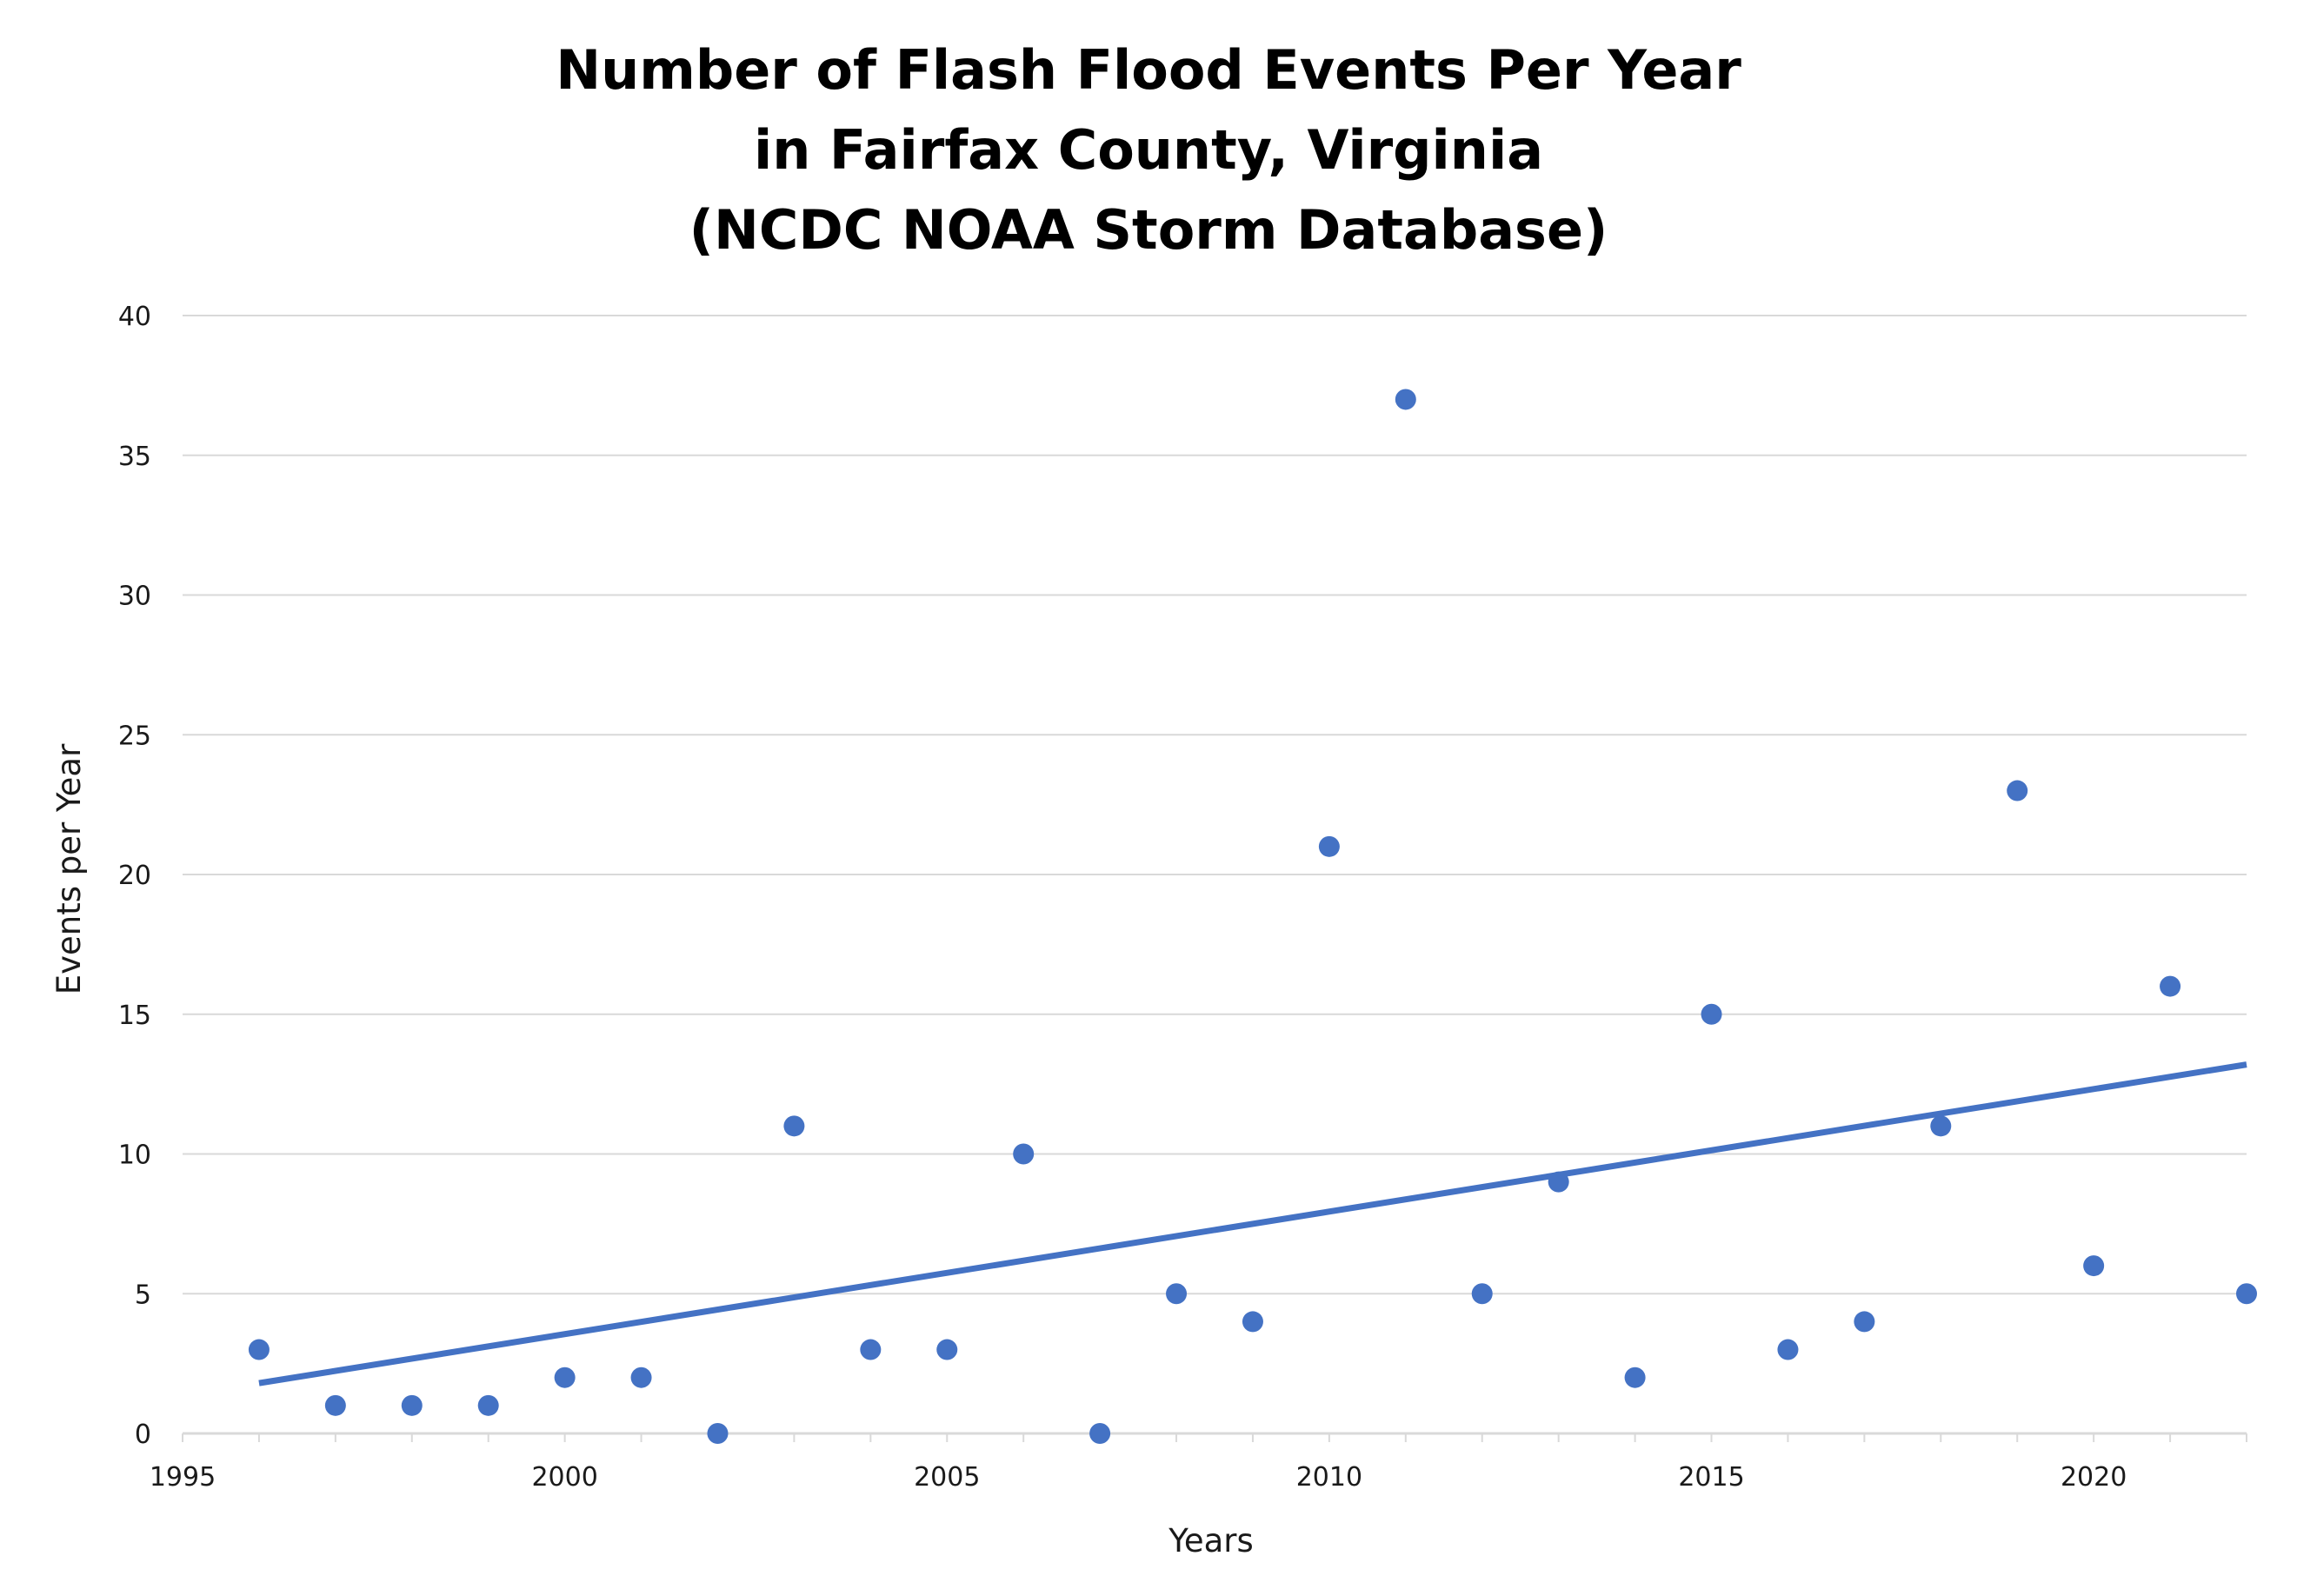  Describe the element at coordinates (135, 736) in the screenshot. I see `y-tick-label-25: 25` at that location.